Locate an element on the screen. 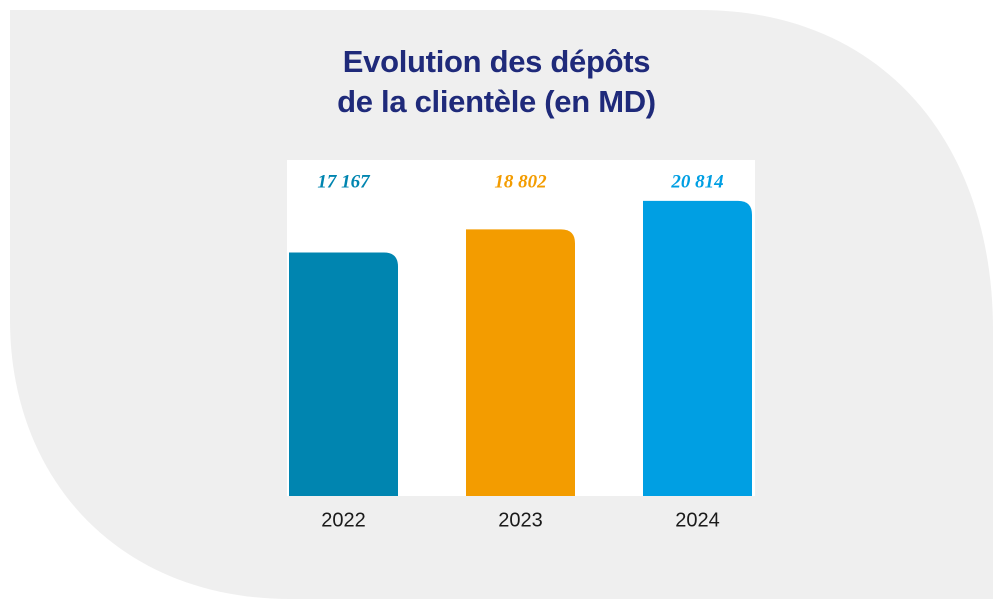 The image size is (993, 599). x-tick-label: 2023 is located at coordinates (520, 520).